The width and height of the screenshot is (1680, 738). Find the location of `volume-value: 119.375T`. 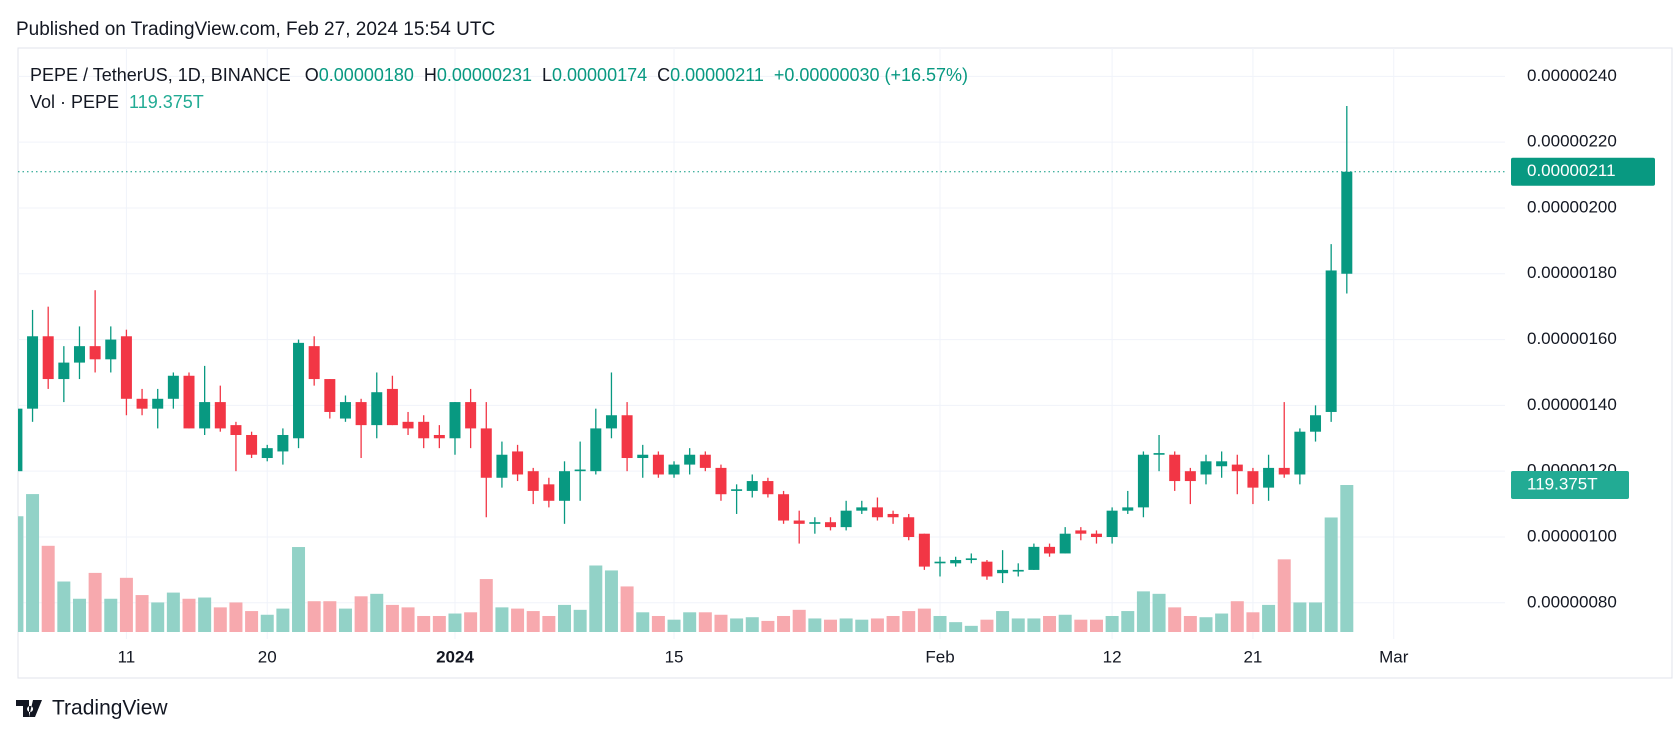

volume-value: 119.375T is located at coordinates (166, 102).